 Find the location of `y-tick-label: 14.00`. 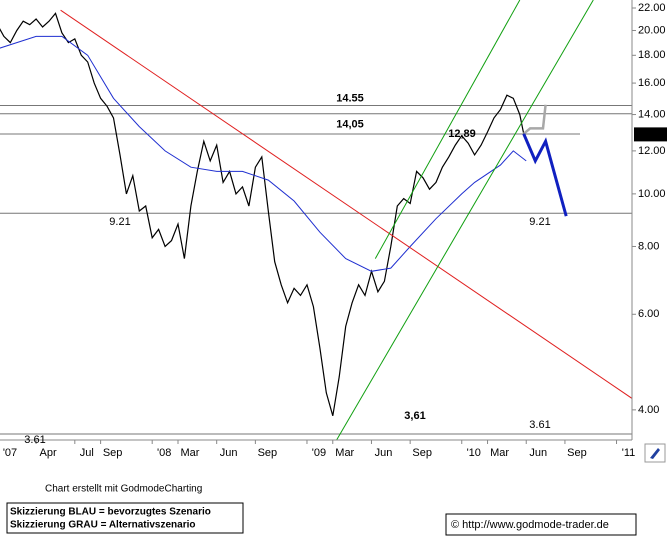

y-tick-label: 14.00 is located at coordinates (652, 114).